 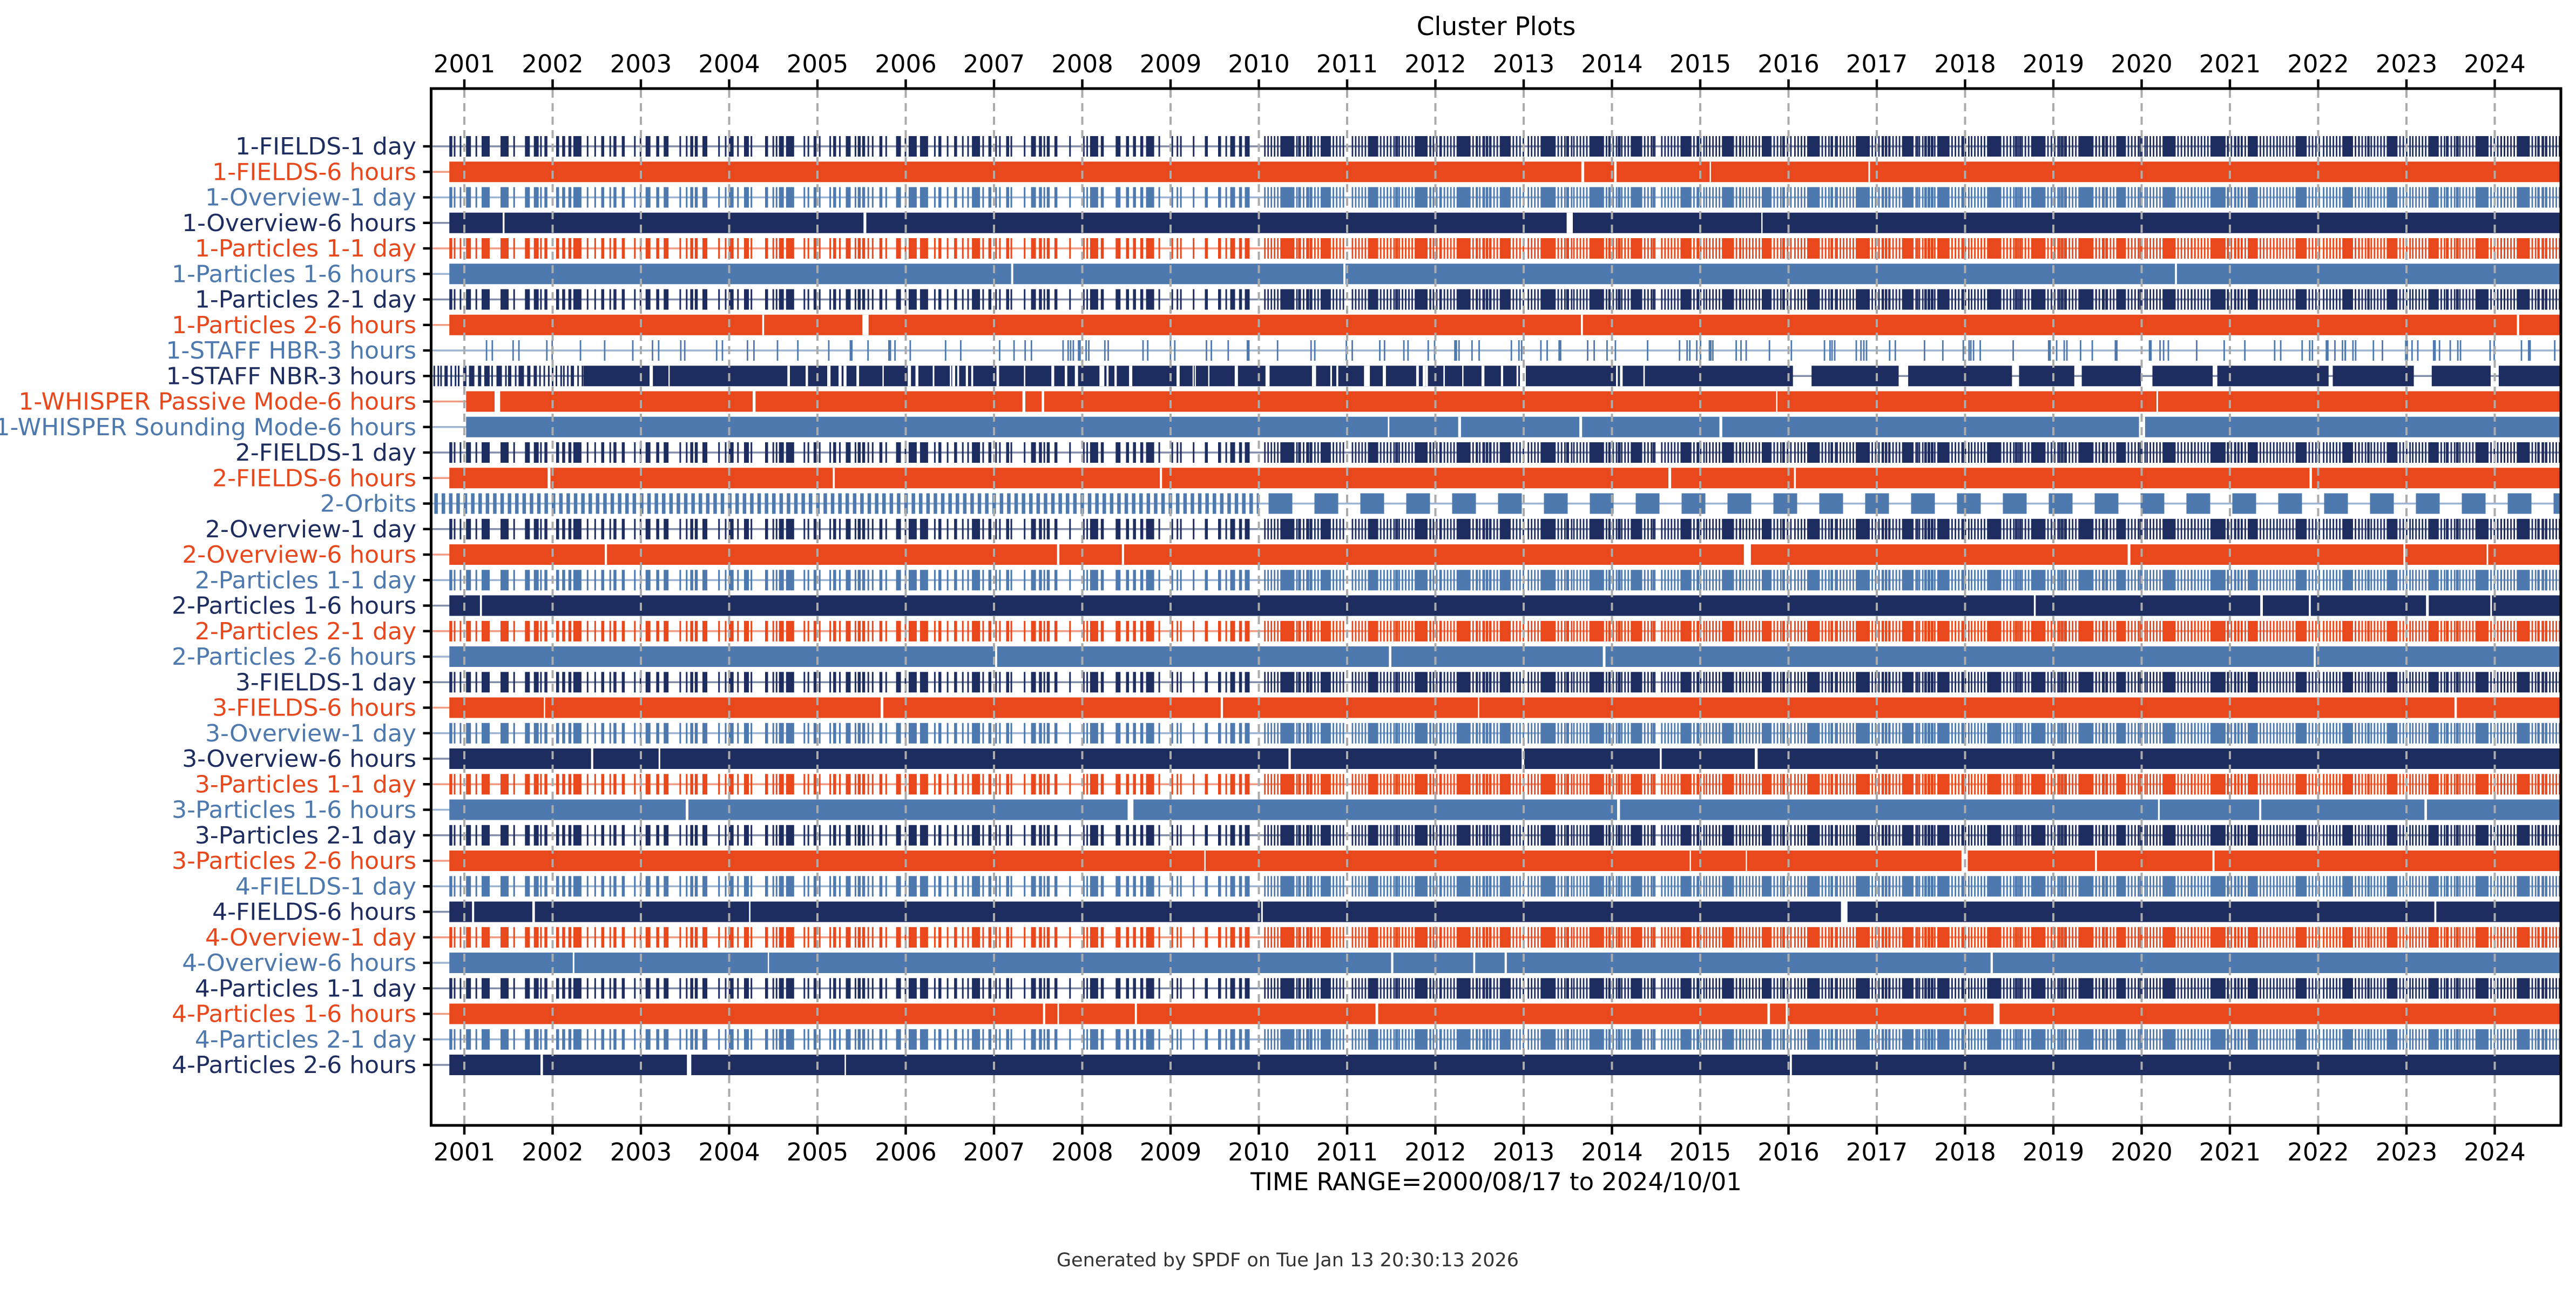 I want to click on row-label: 1-Particles 2-1 day, so click(x=305, y=300).